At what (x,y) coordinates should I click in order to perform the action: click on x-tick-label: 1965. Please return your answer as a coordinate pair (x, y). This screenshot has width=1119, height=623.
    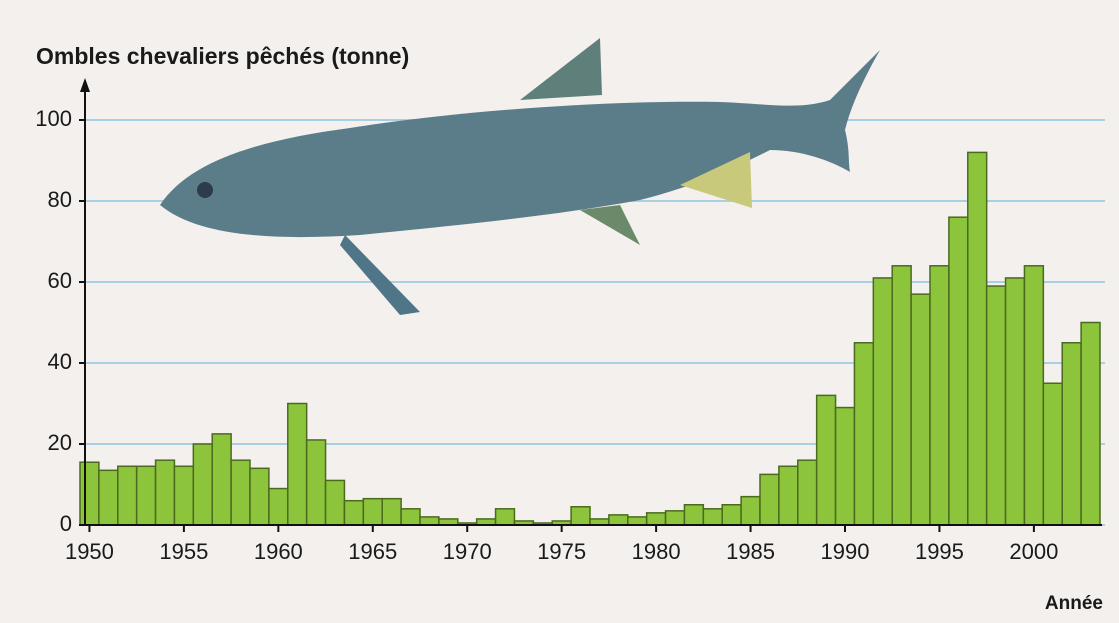
    Looking at the image, I should click on (372, 551).